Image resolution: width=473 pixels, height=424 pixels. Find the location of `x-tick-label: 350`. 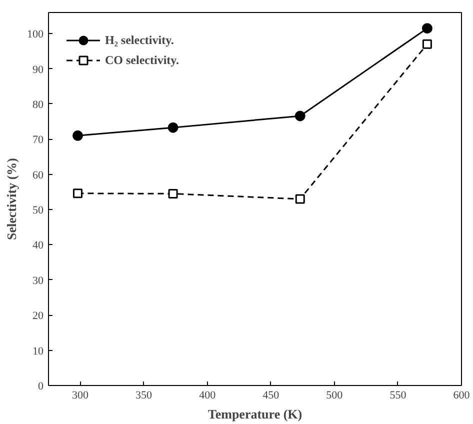

x-tick-label: 350 is located at coordinates (144, 396).